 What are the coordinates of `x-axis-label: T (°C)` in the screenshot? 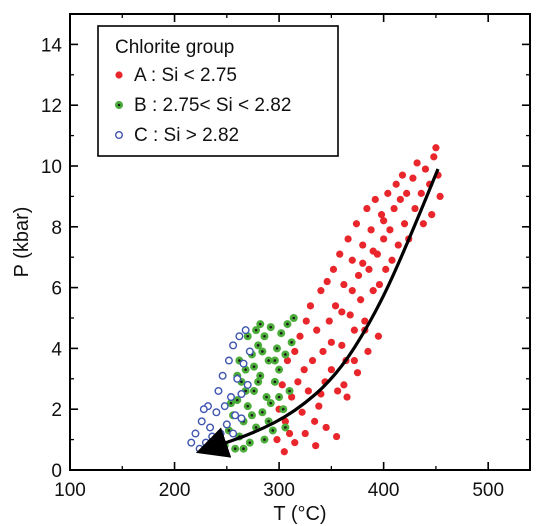 It's located at (299, 514).